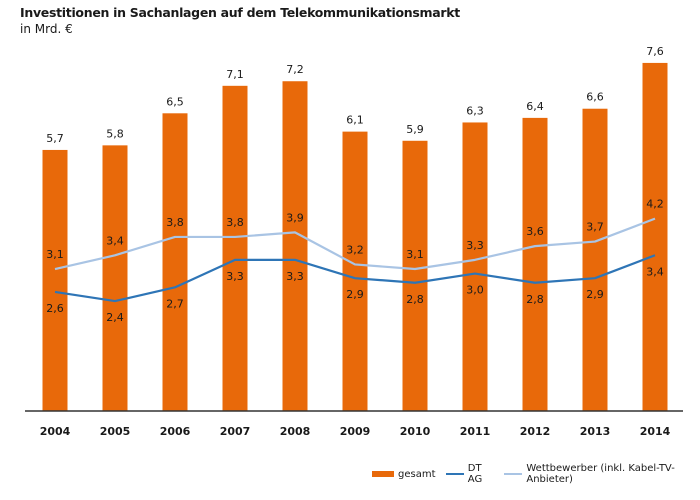 The width and height of the screenshot is (700, 500). Describe the element at coordinates (454, 474) in the screenshot. I see `legend-swatch-dt-ag` at that location.